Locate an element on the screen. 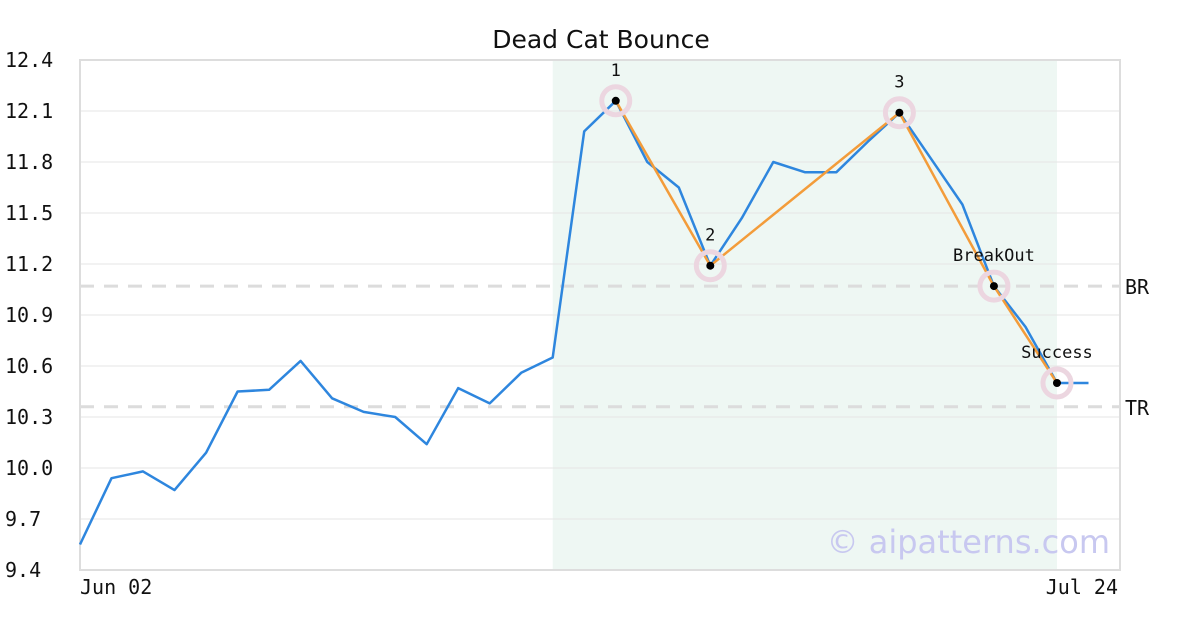 This screenshot has width=1200, height=630. x-axis-ticks: Jun 02 Jul 24 is located at coordinates (599, 587).